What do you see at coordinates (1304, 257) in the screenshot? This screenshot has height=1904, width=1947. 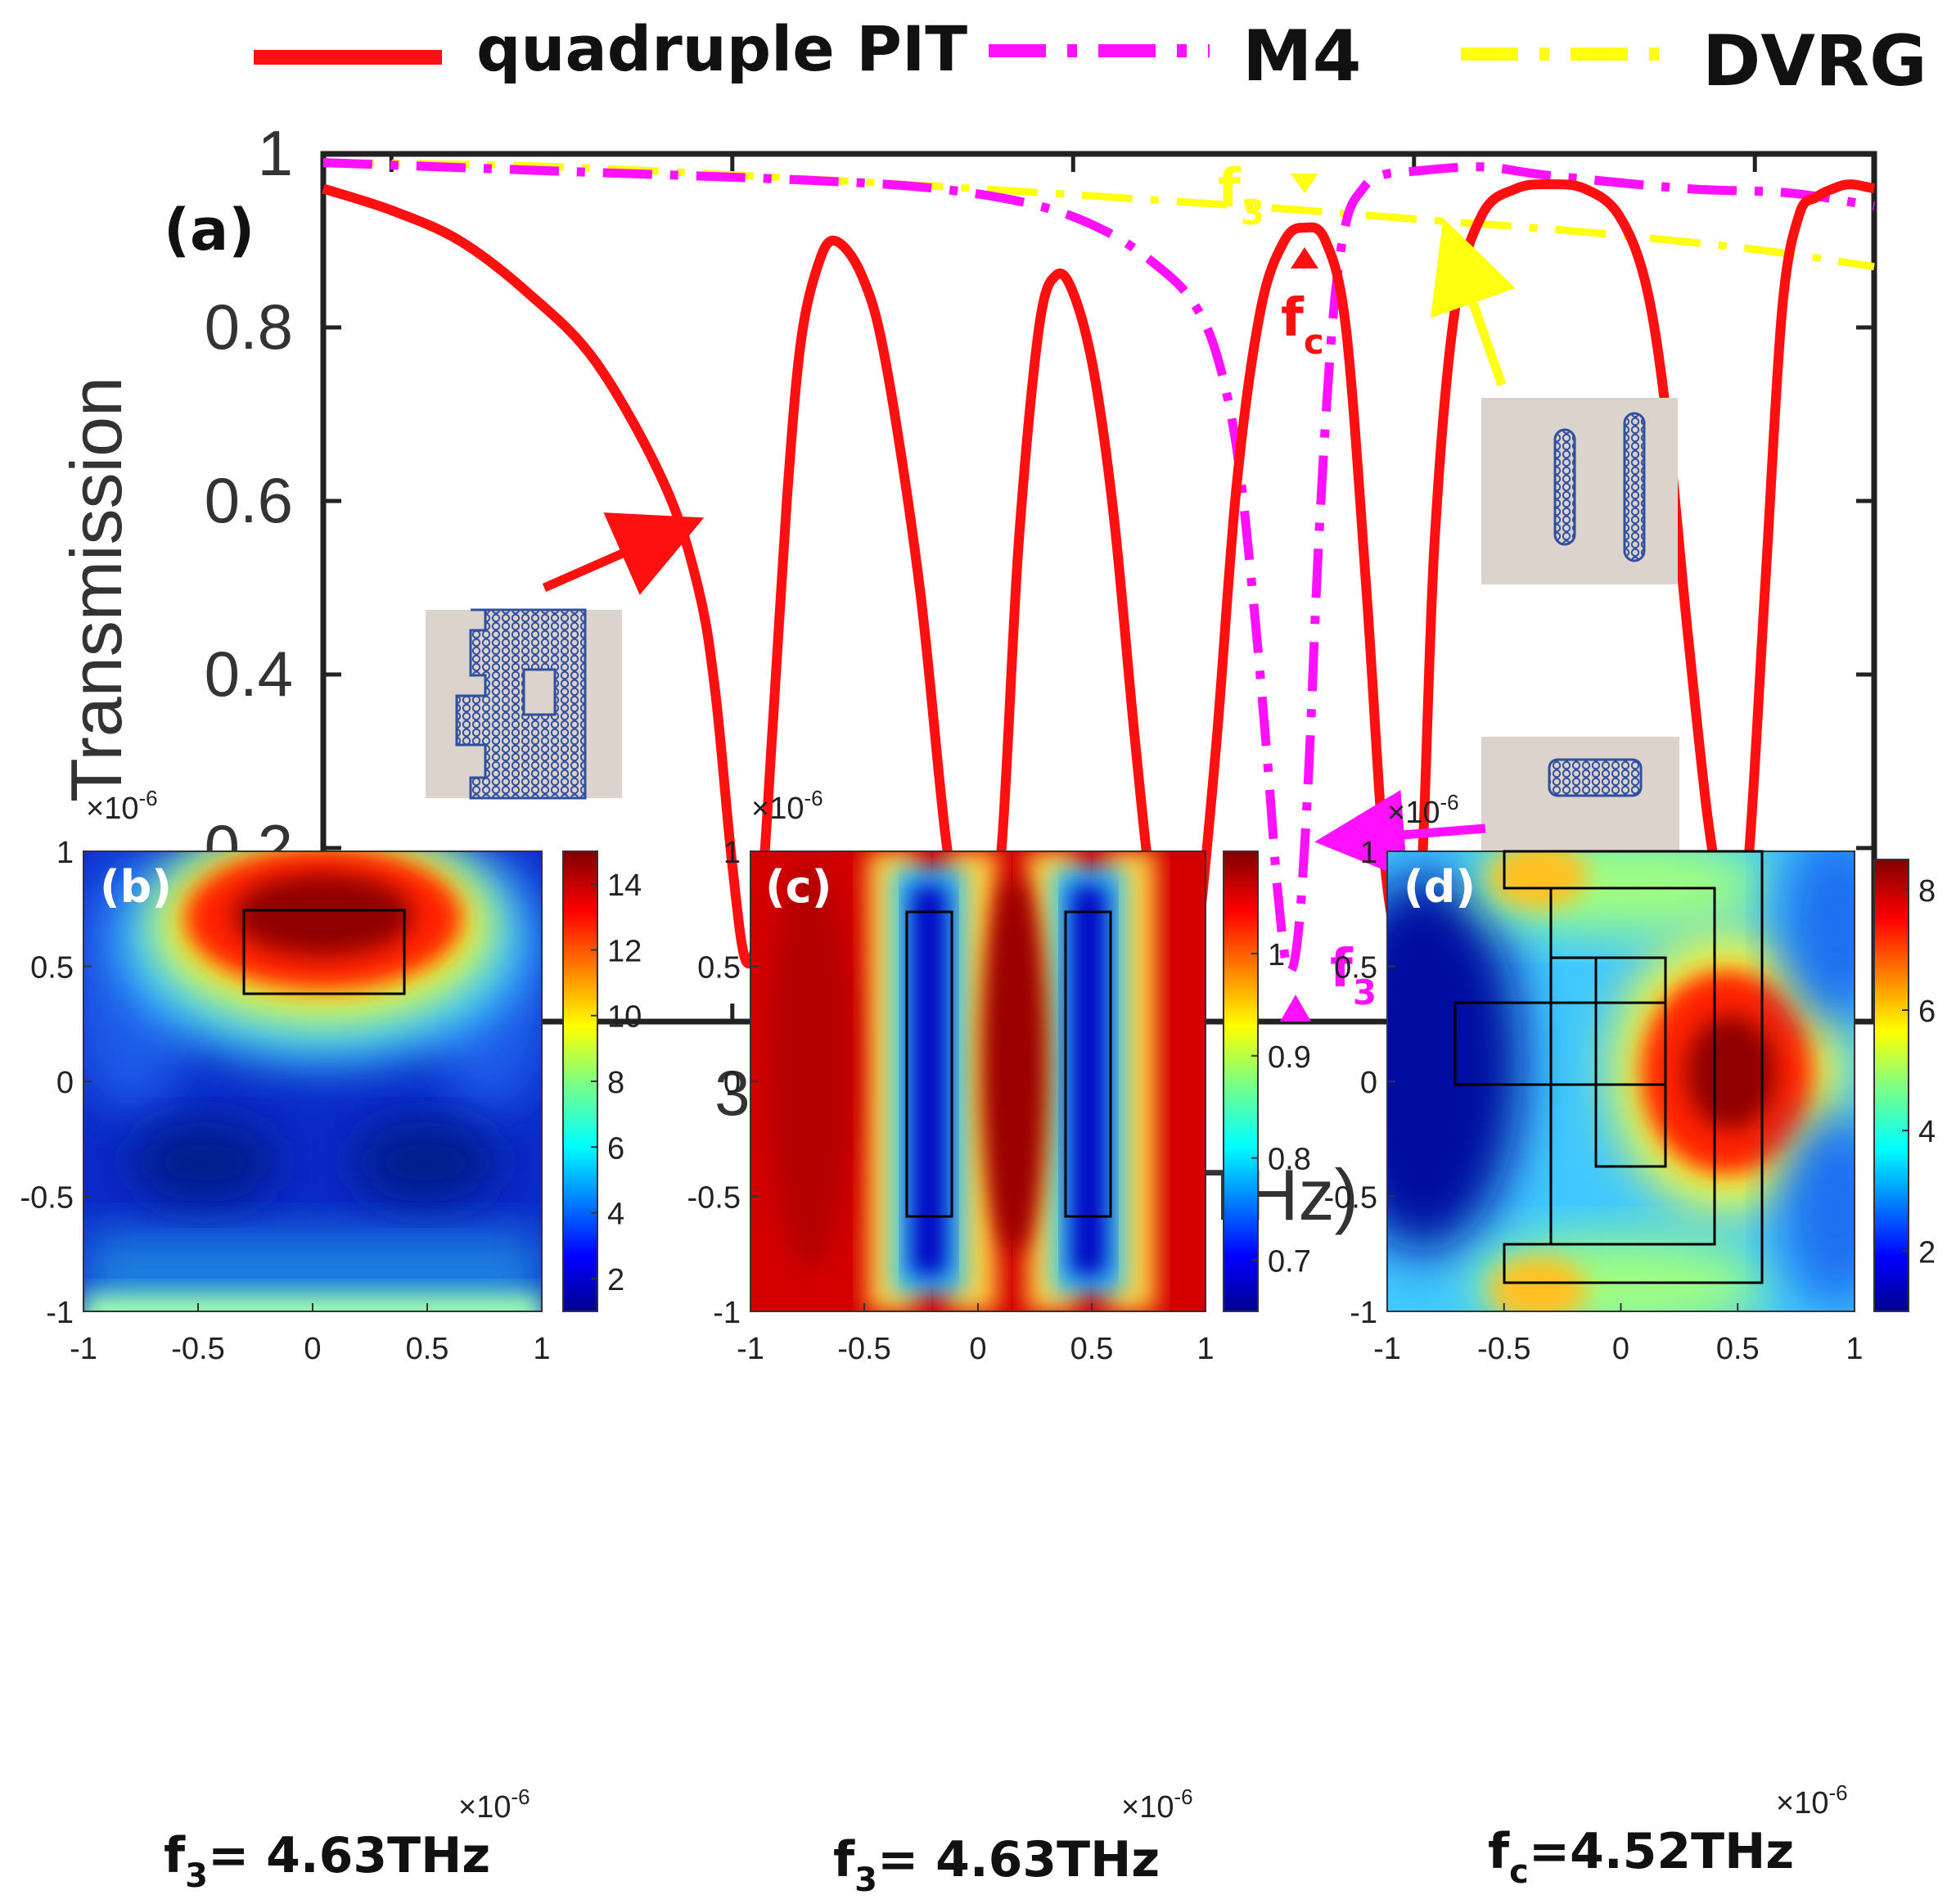 I see `marker-fc-pit` at bounding box center [1304, 257].